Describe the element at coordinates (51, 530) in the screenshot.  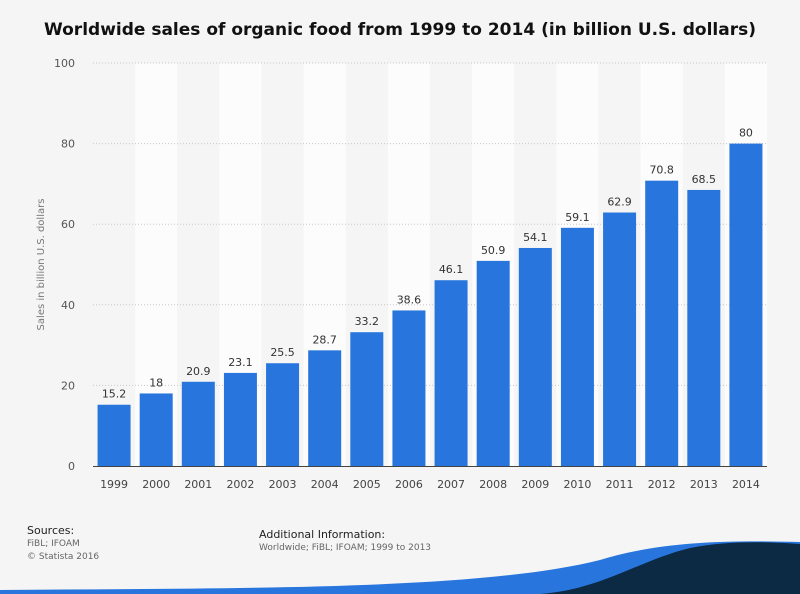
I see `sources-heading: Sources:` at that location.